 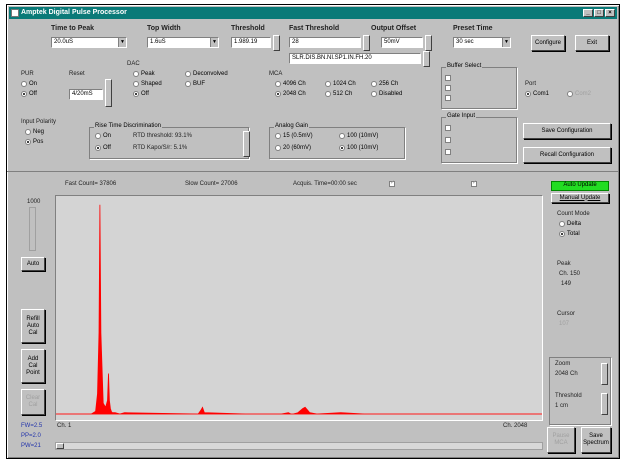 I want to click on detail-field: SLR.DIS.BN.NI.SP1.IN.FH.20, so click(x=355, y=58).